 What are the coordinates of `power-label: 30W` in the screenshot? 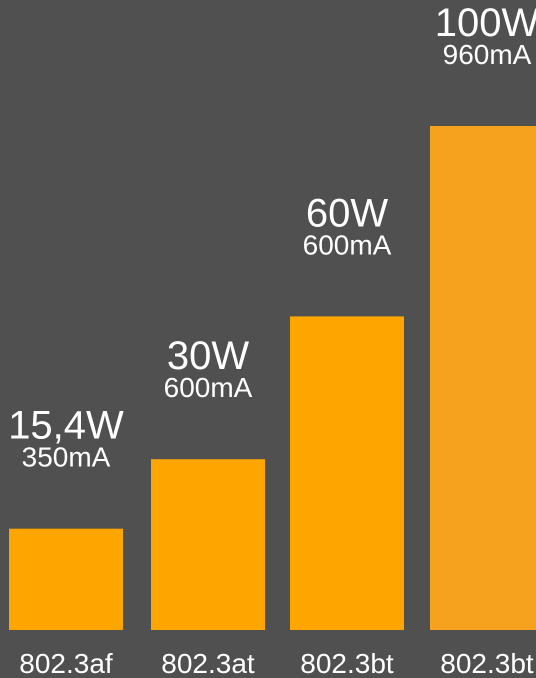 It's located at (208, 356).